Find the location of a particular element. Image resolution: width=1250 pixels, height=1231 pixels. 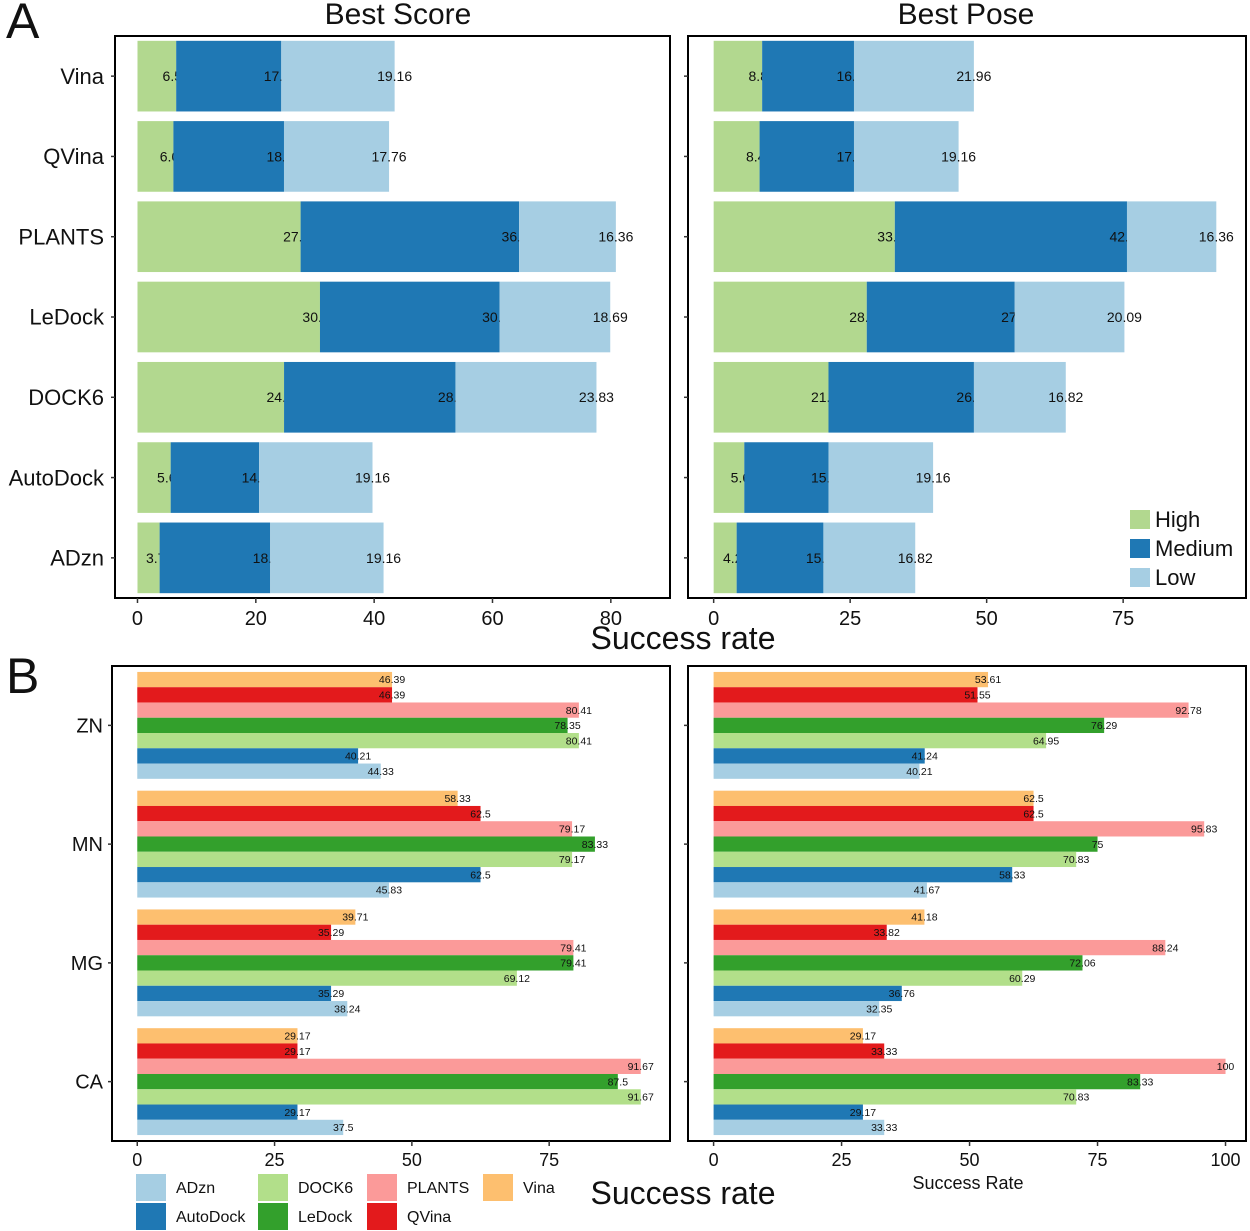

chart-3-bar-mn-ledock is located at coordinates (366, 844).